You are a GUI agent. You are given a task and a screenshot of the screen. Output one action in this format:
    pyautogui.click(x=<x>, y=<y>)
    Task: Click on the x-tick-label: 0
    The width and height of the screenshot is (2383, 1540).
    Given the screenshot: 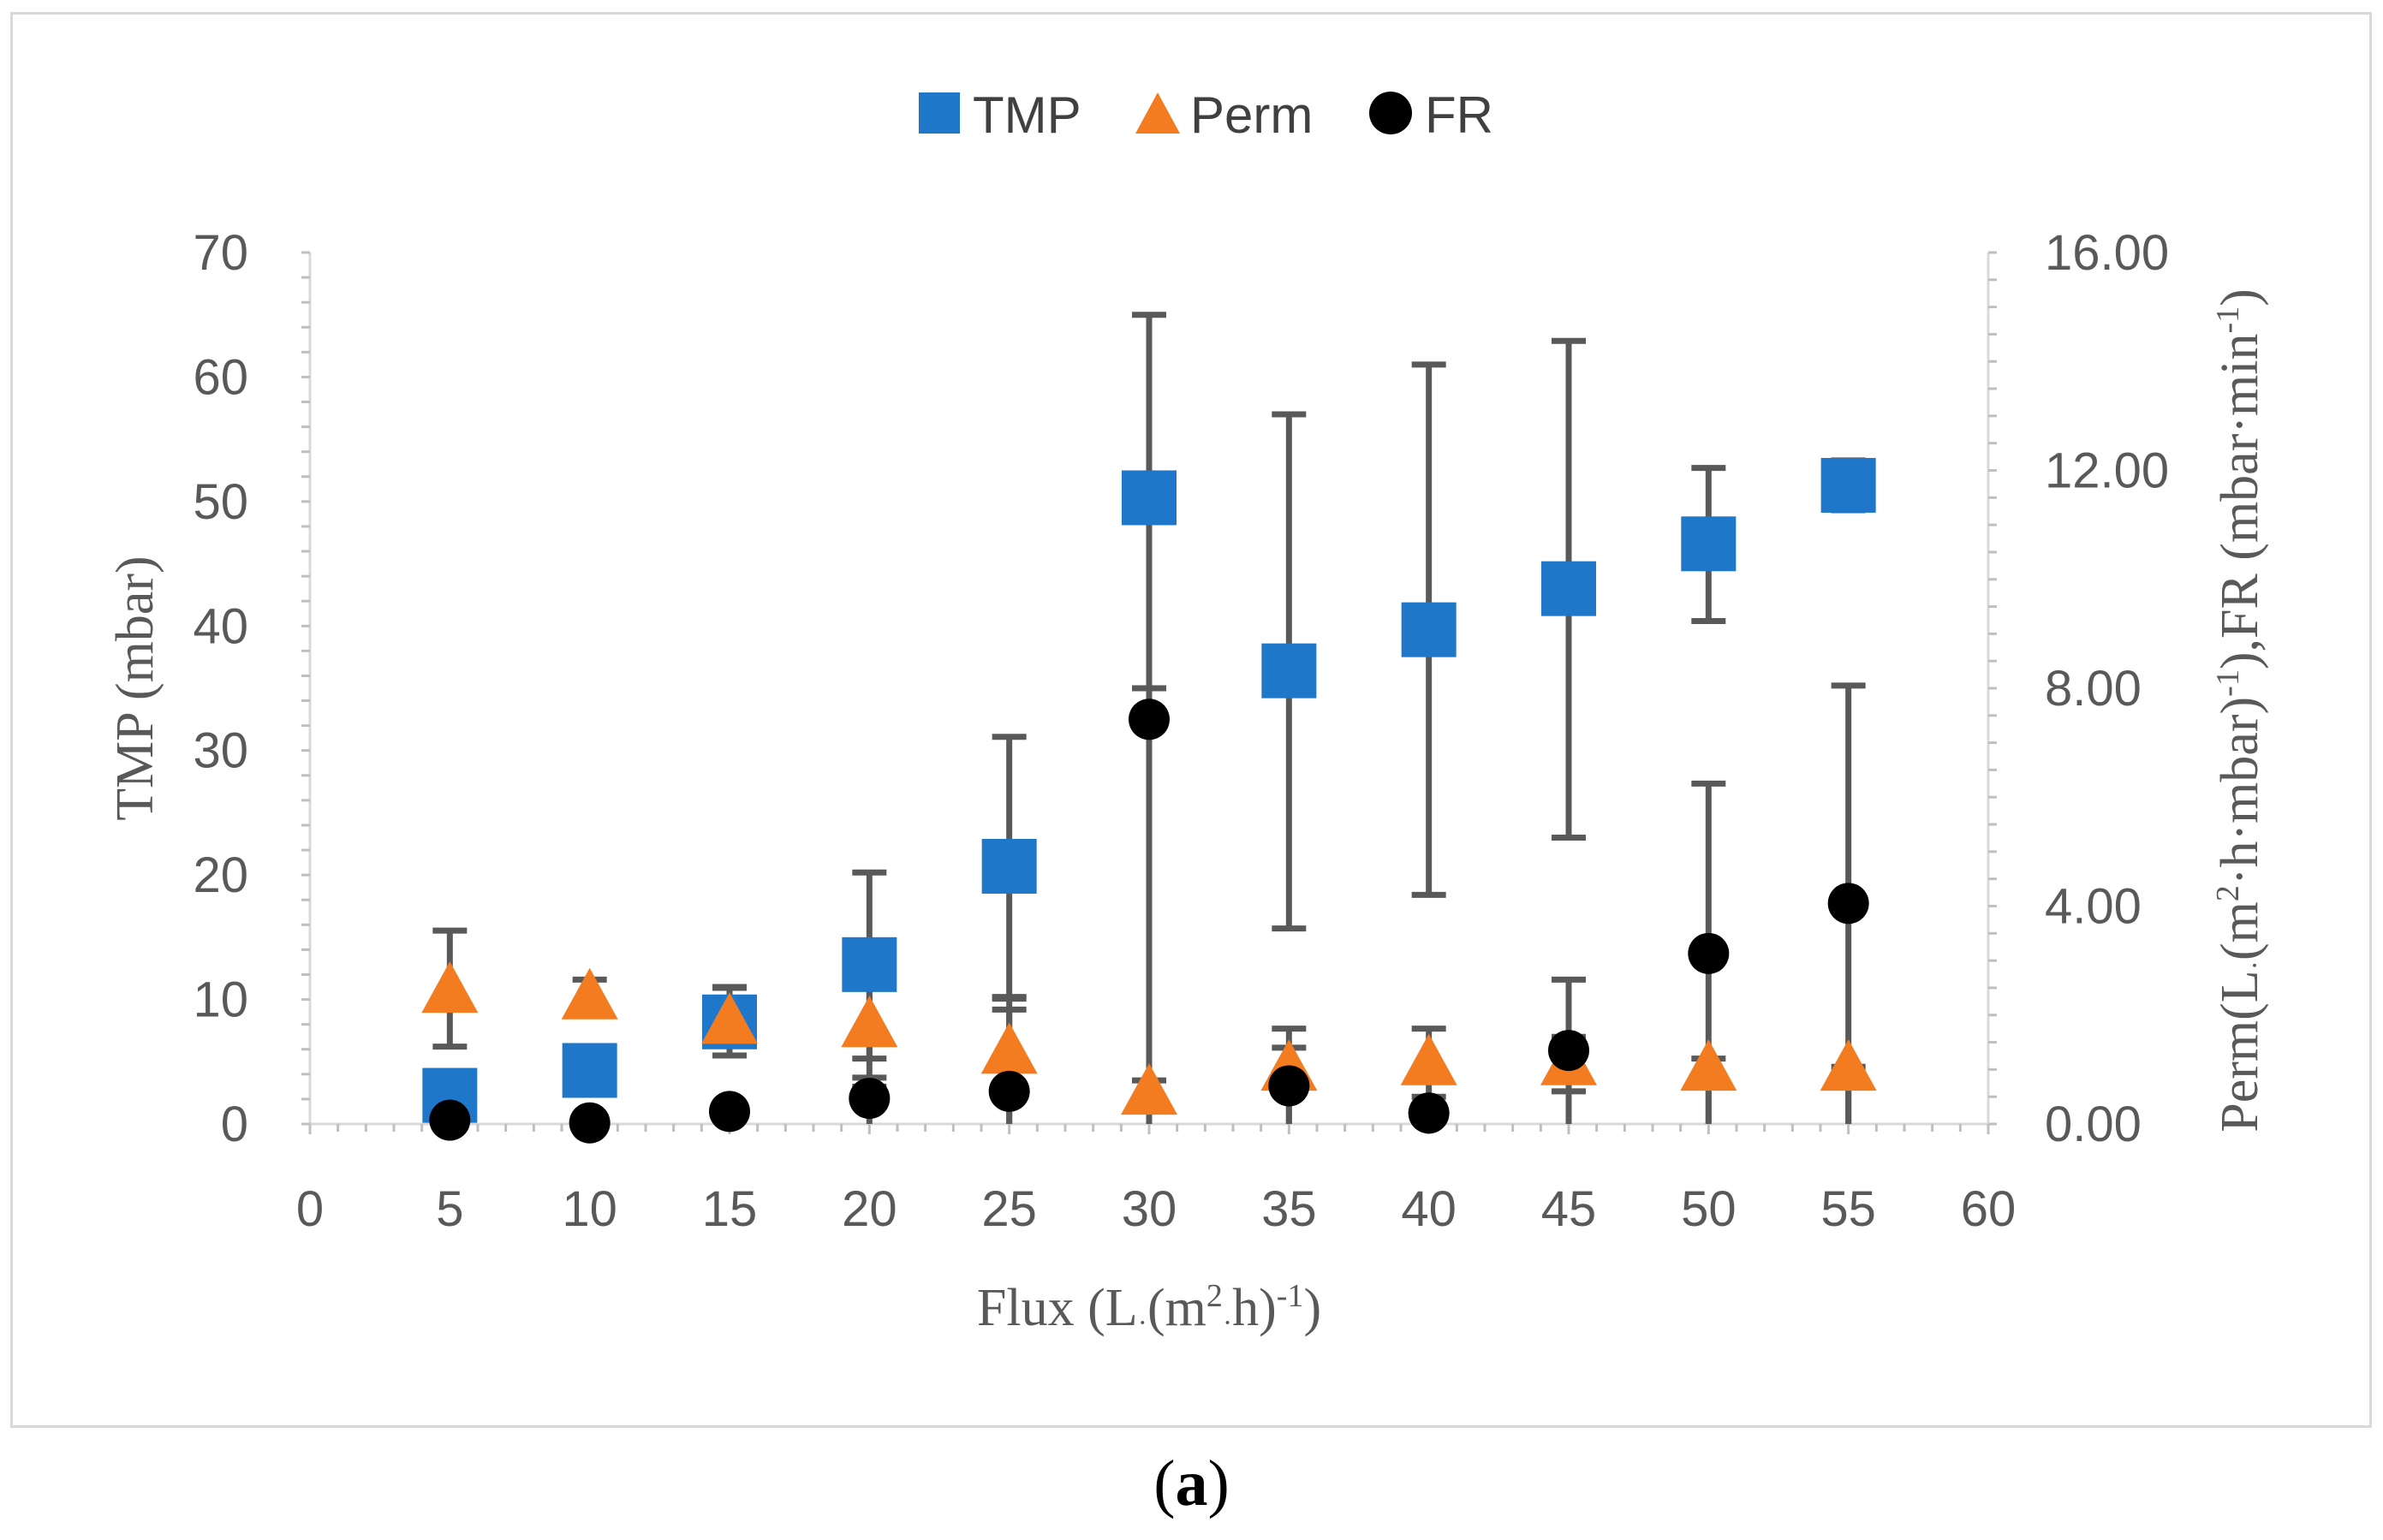 What is the action you would take?
    pyautogui.click(x=310, y=1209)
    